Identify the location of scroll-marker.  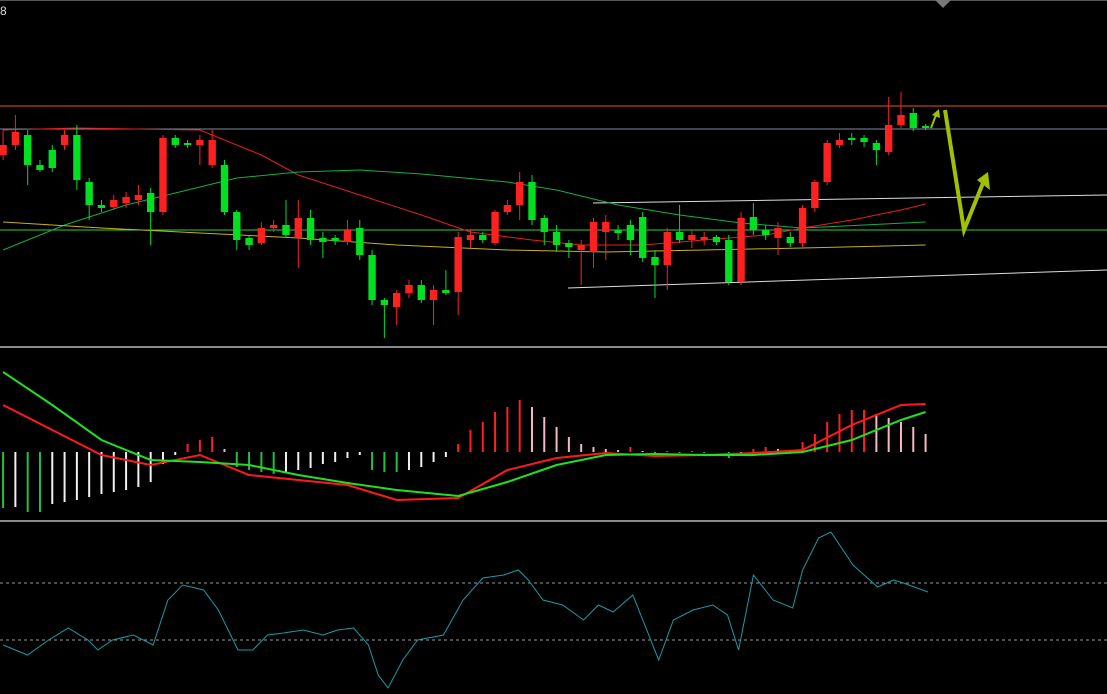
(943, 4).